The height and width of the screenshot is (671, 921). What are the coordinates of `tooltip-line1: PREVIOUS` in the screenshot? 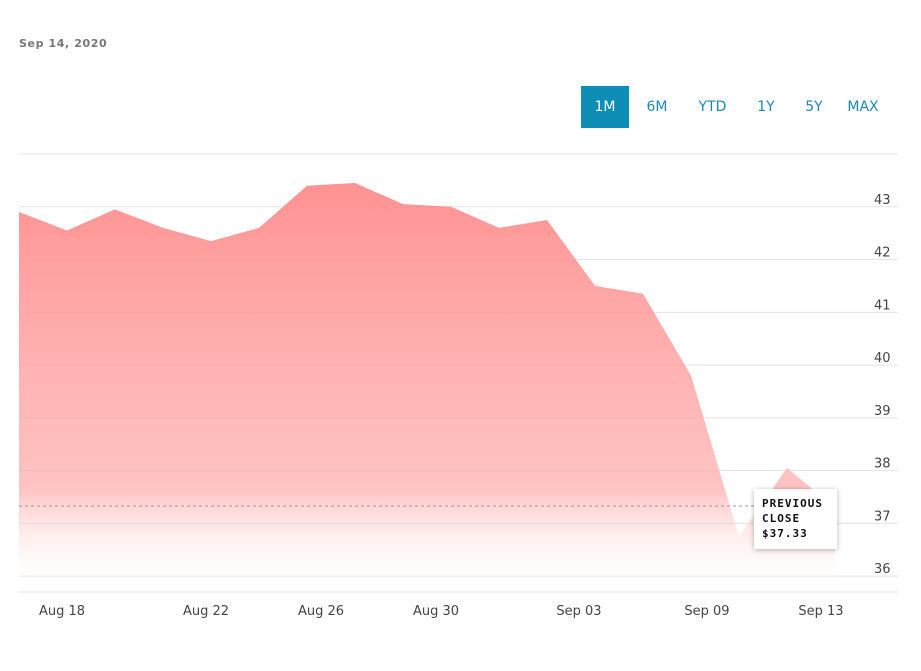 It's located at (792, 503).